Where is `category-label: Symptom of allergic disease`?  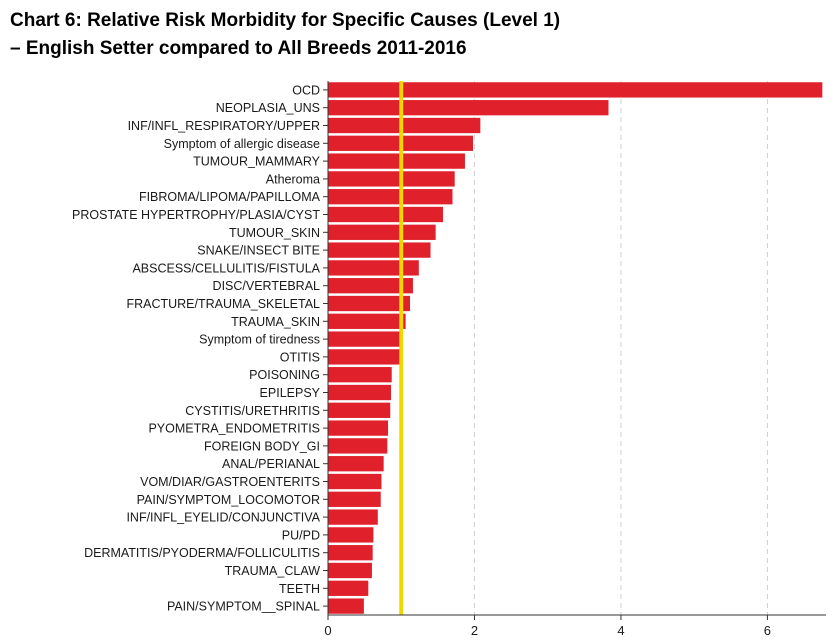
category-label: Symptom of allergic disease is located at coordinates (242, 144).